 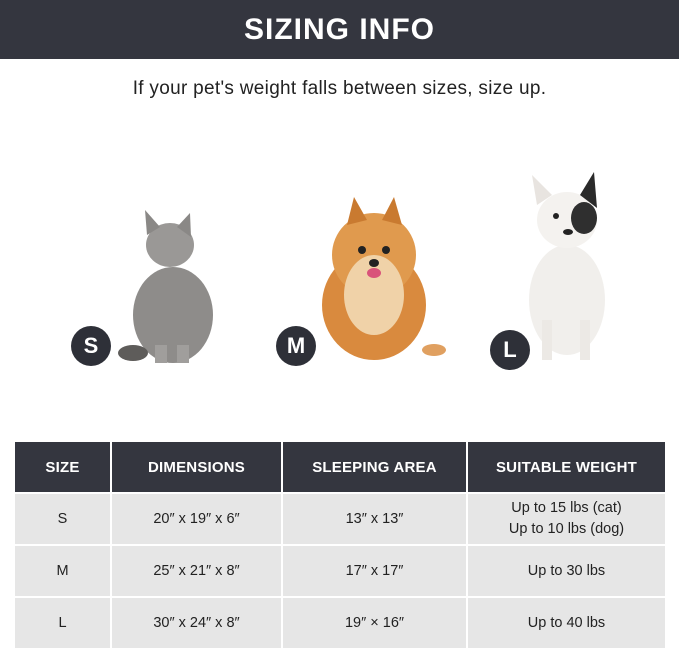 I want to click on weight-line: Up to 15 lbs (cat), so click(x=566, y=508).